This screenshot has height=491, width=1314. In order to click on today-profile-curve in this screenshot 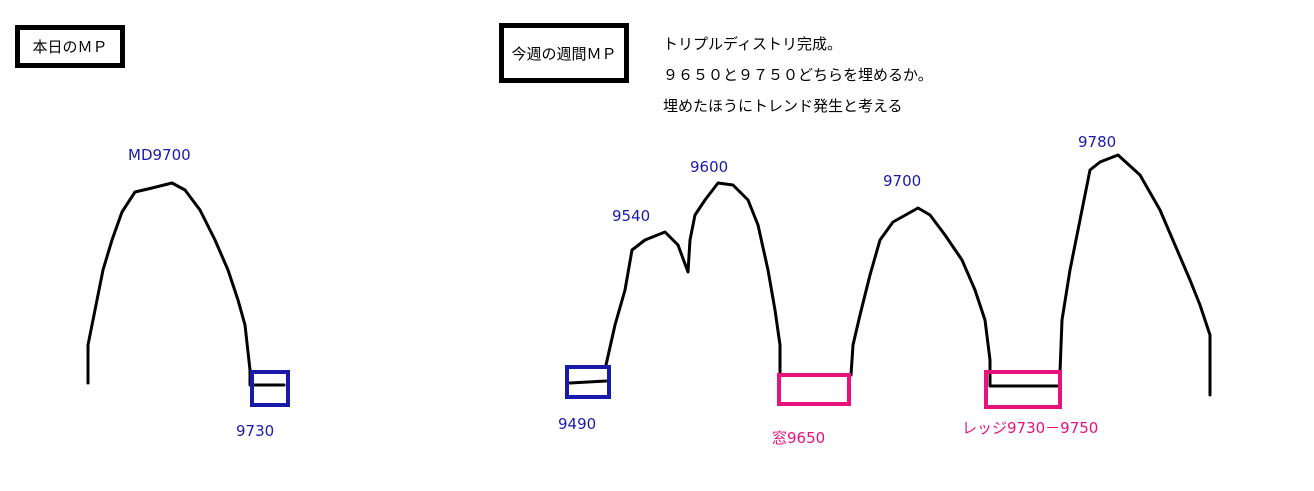, I will do `click(169, 284)`.